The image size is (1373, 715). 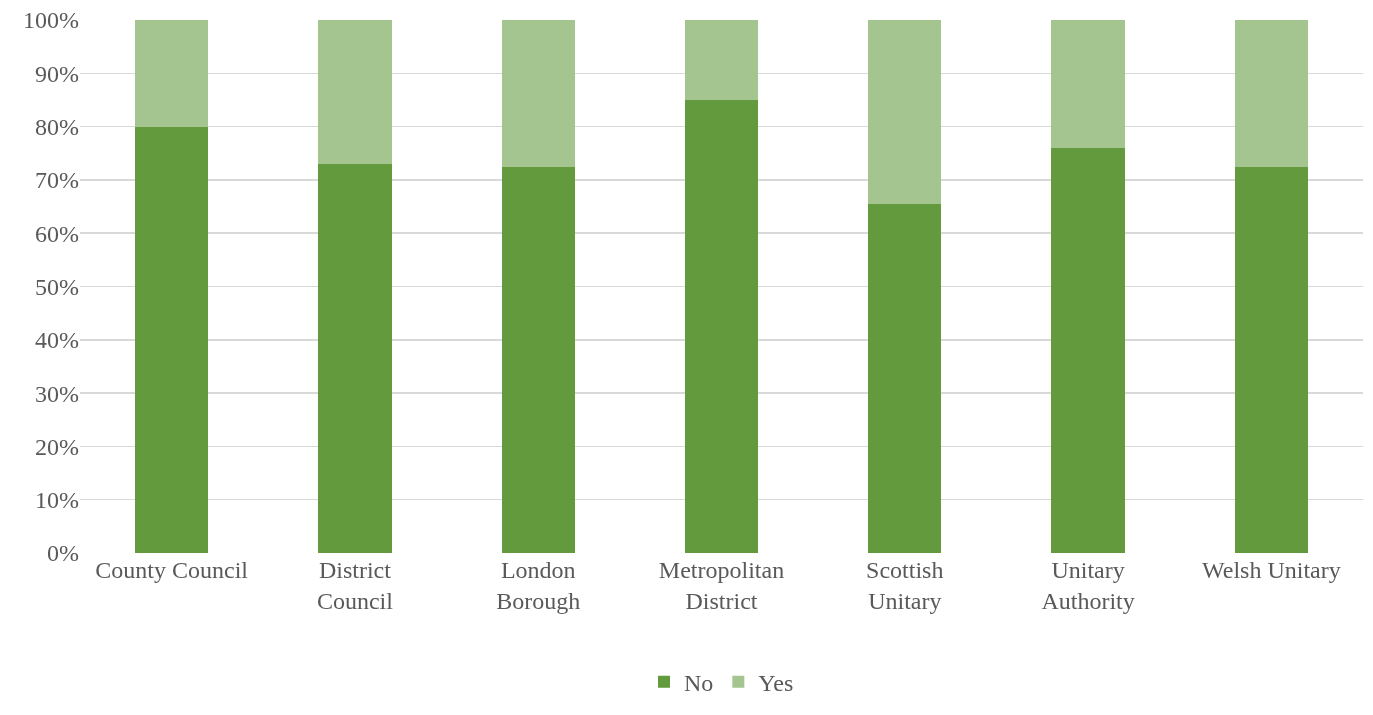 I want to click on y-tick-label: 40%, so click(x=57, y=340).